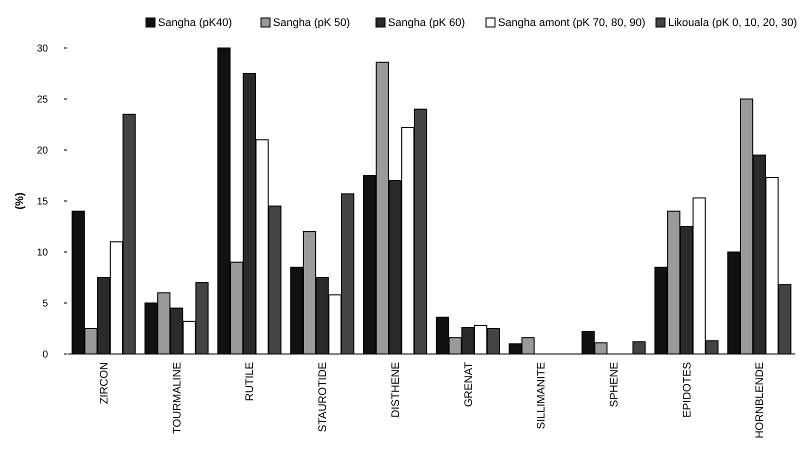 Image resolution: width=811 pixels, height=472 pixels. Describe the element at coordinates (45, 355) in the screenshot. I see `y-tick-label: 0` at that location.